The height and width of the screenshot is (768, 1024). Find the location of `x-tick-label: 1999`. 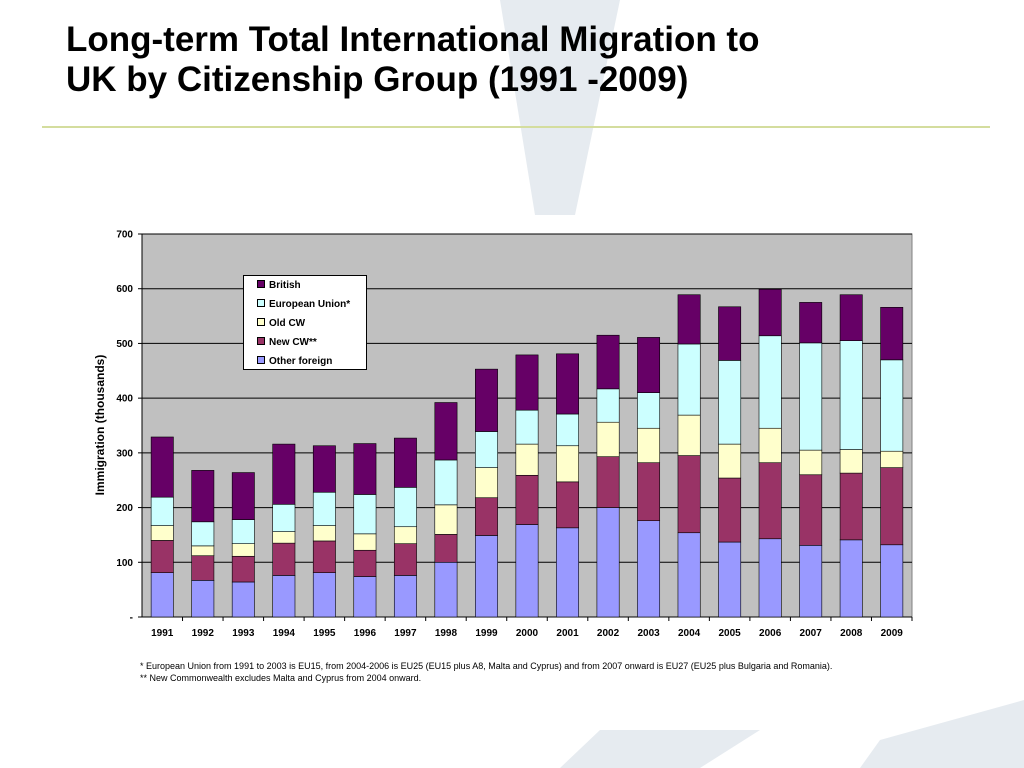

x-tick-label: 1999 is located at coordinates (486, 633).